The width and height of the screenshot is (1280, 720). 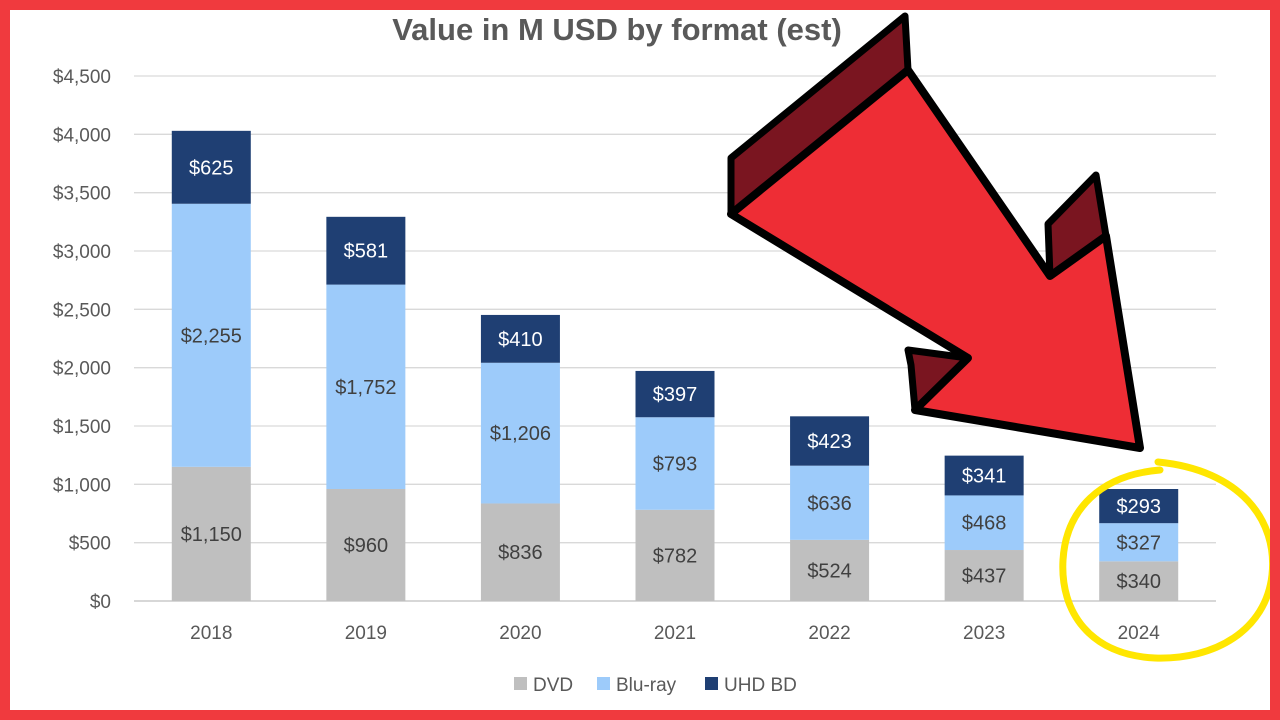 I want to click on data-label: $1,752, so click(x=365, y=388).